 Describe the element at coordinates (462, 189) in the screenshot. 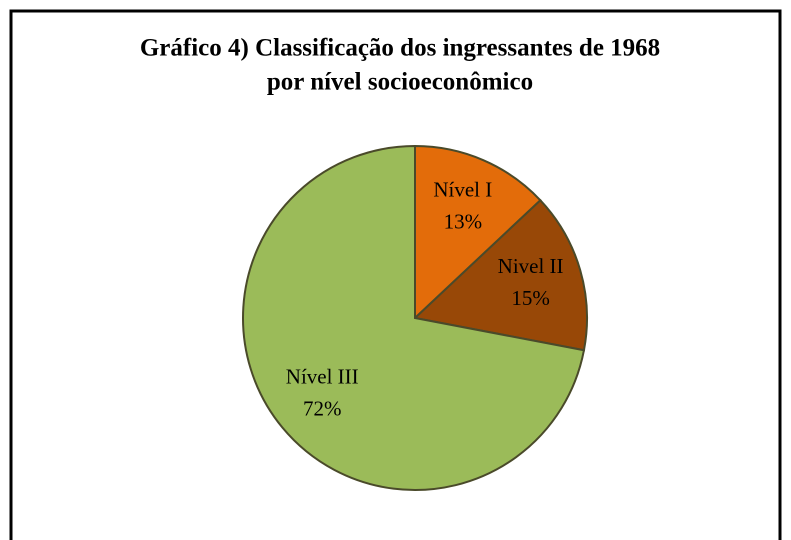

I see `slice-label: Nível I` at that location.